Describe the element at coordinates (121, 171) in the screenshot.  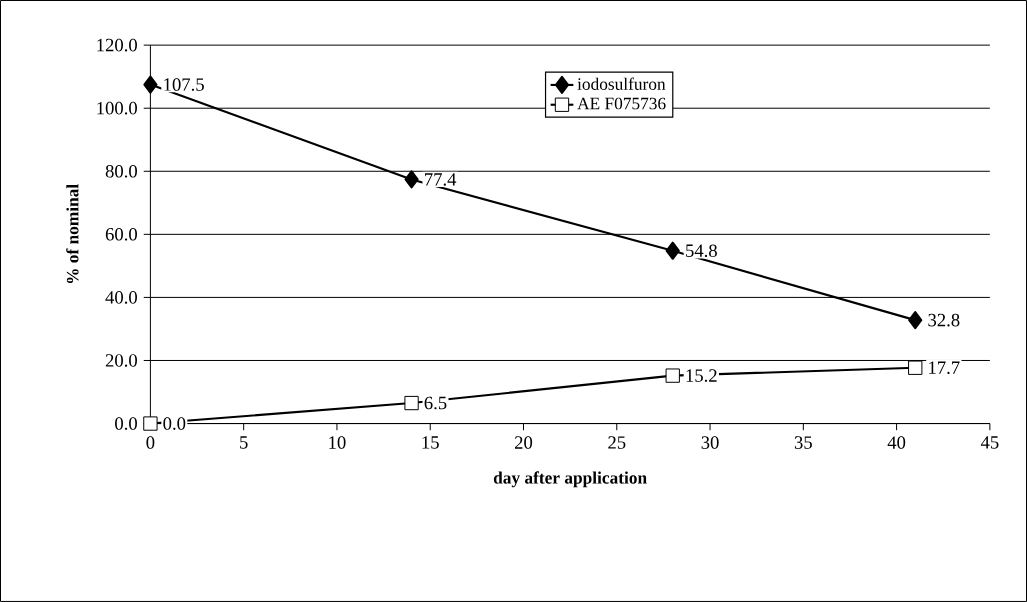
I see `y-tick-label: 80.0` at that location.